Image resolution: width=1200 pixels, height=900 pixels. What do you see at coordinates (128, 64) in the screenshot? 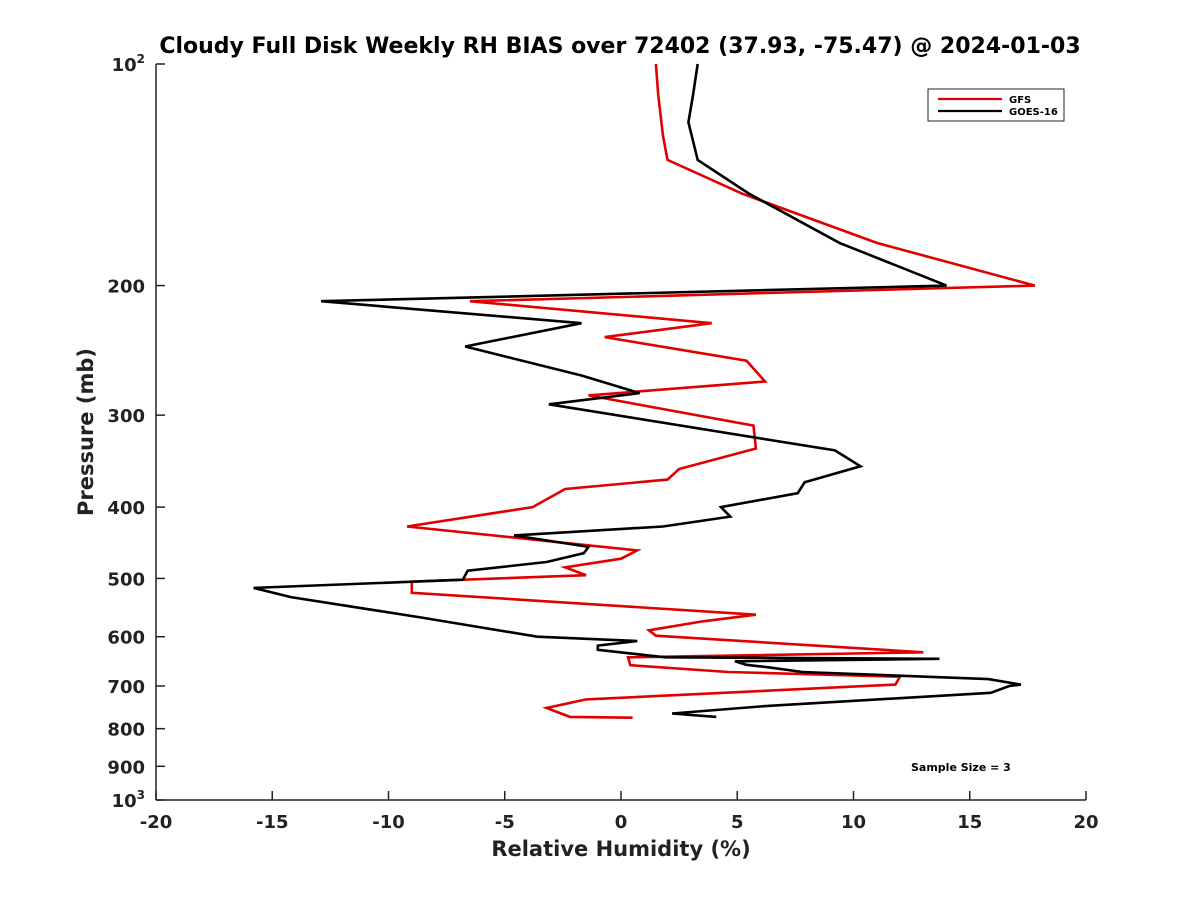
I see `y-tick-label: 10²` at bounding box center [128, 64].